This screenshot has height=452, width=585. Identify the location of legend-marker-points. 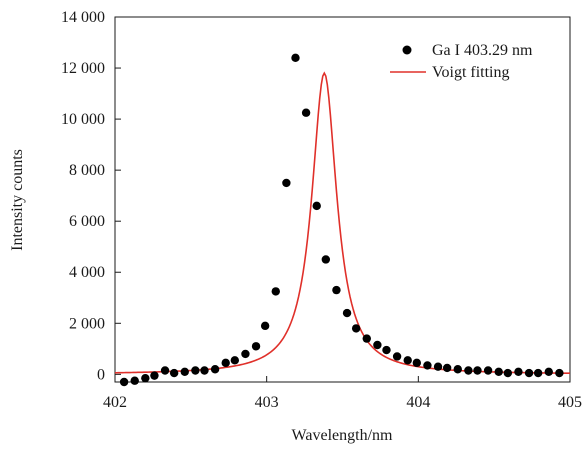
(407, 50).